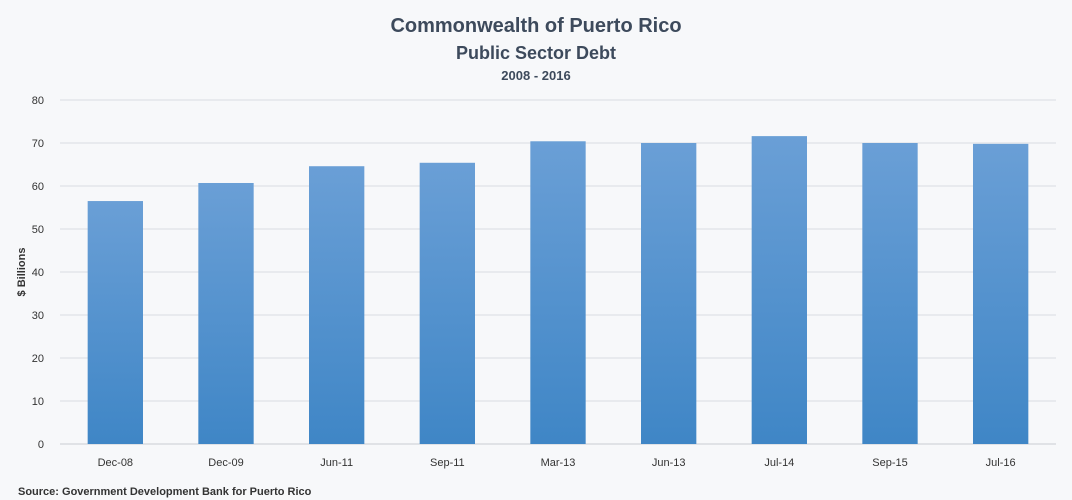 The image size is (1072, 500). Describe the element at coordinates (669, 463) in the screenshot. I see `x-tick-label: Jun-13` at that location.